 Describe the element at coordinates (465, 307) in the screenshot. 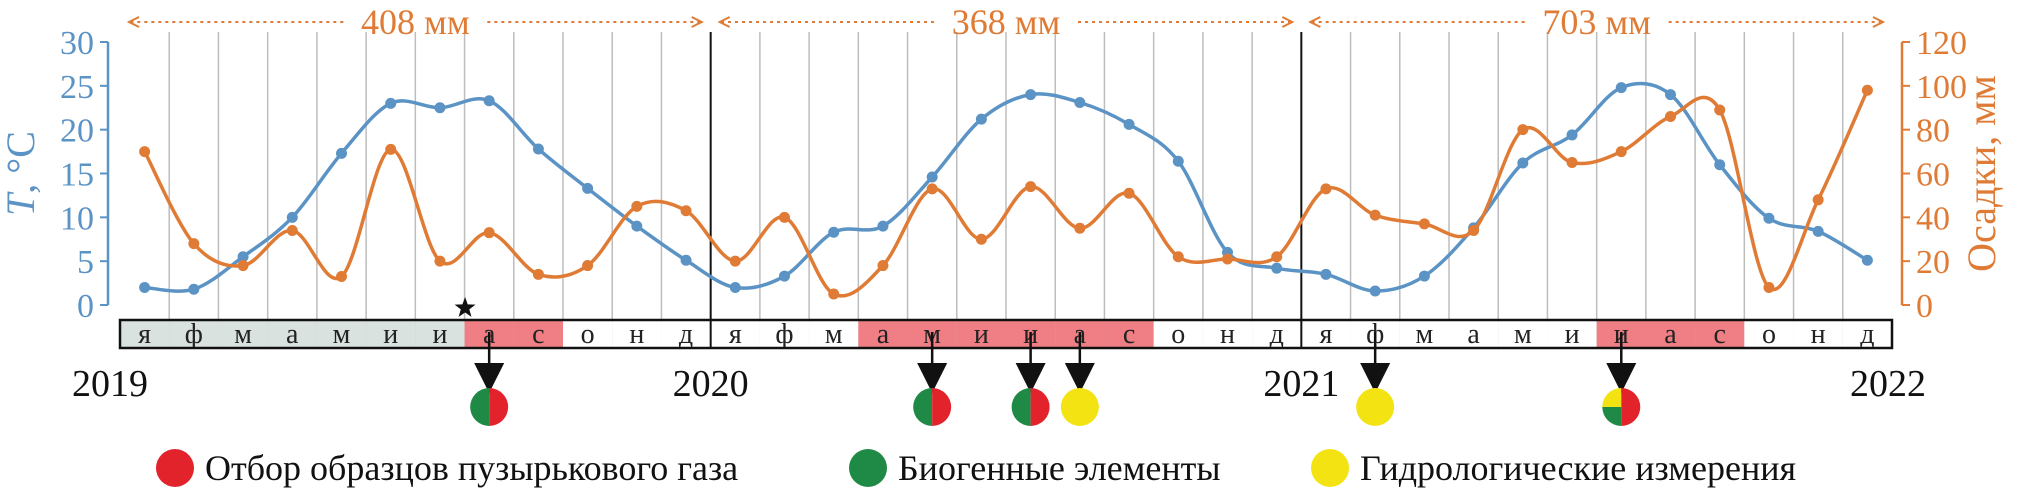

I see `star-icon` at that location.